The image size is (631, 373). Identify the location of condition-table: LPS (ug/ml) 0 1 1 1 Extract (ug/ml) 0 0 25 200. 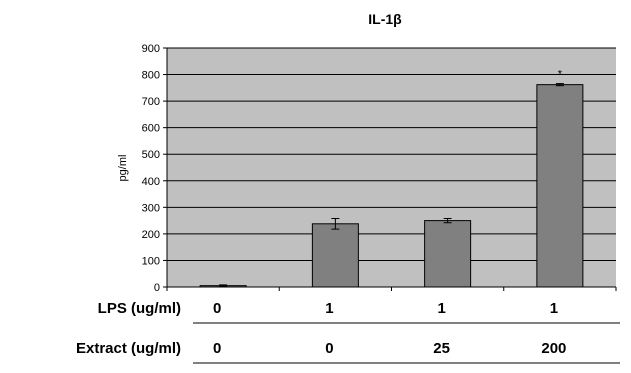
(348, 332).